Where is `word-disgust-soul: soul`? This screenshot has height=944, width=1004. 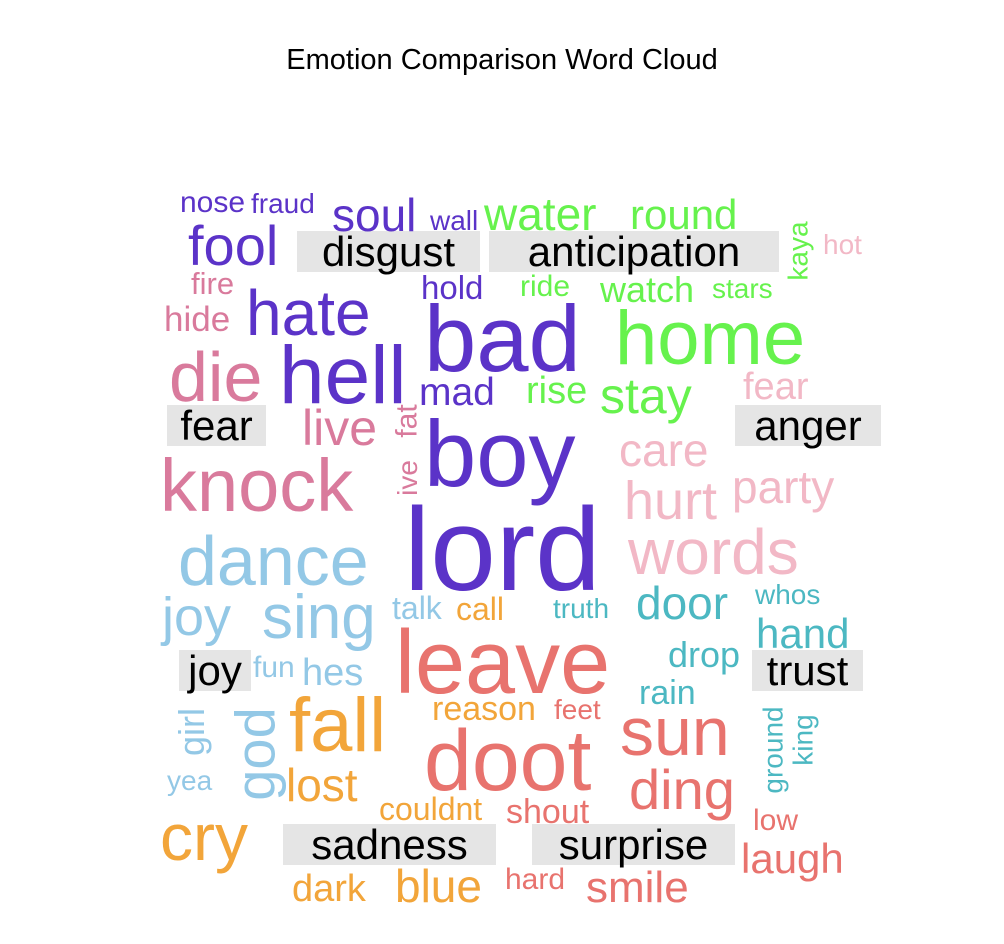
word-disgust-soul: soul is located at coordinates (374, 215).